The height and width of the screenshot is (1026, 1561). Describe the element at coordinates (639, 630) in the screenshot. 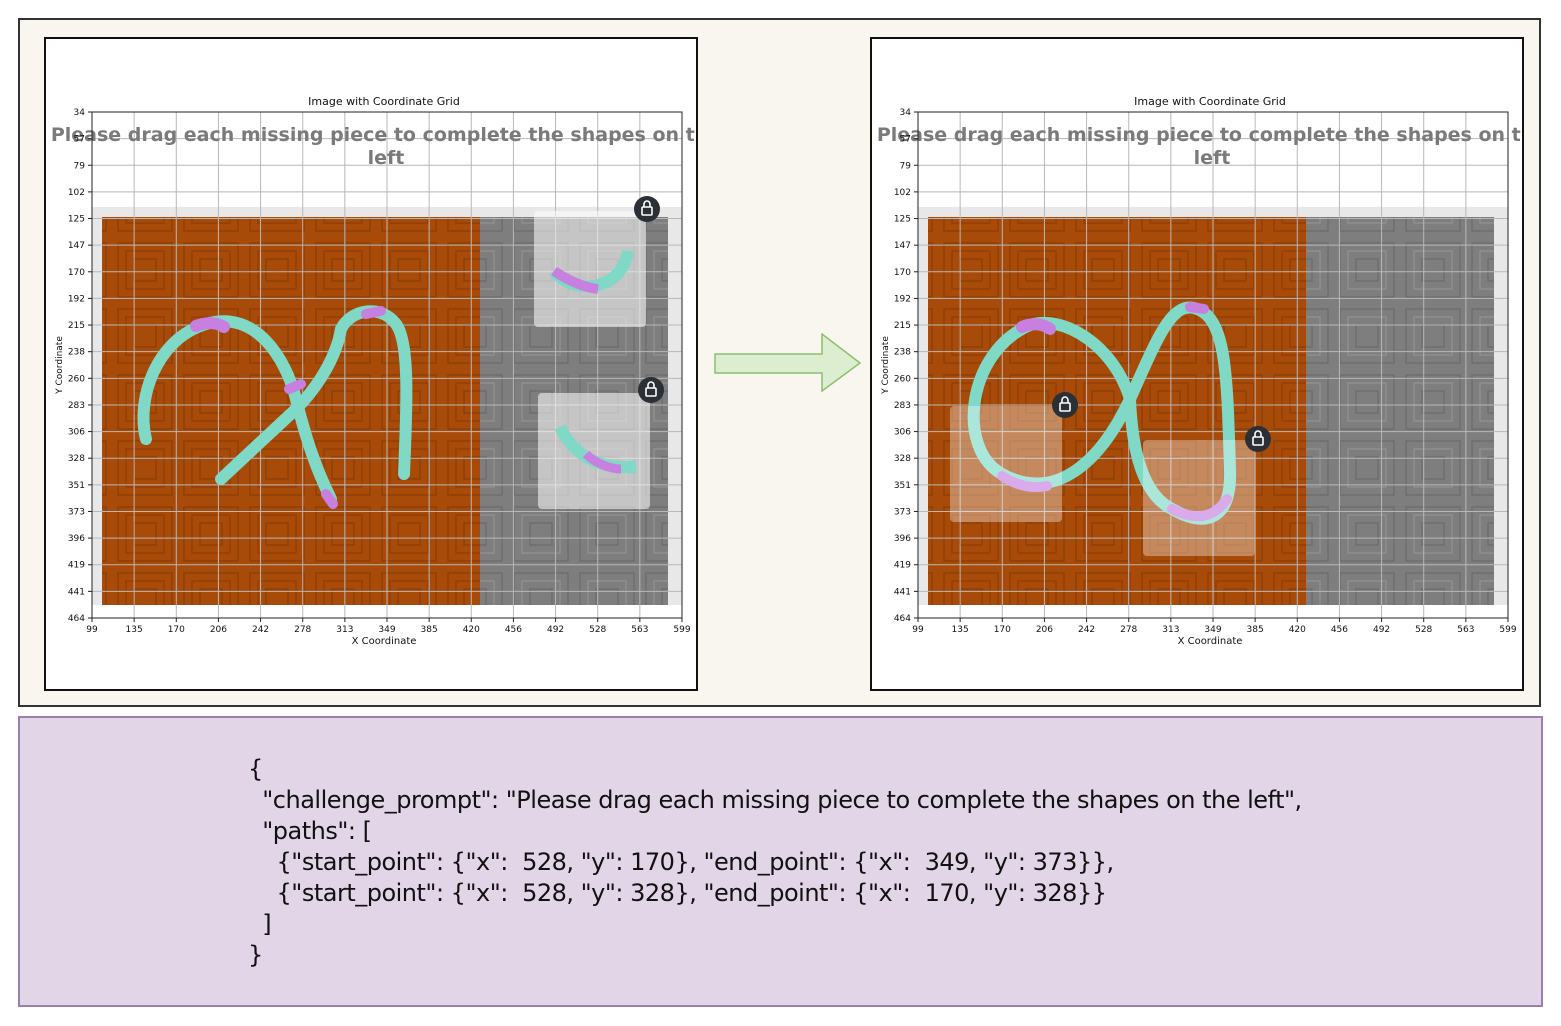

I see `x-tick-label: 563` at that location.